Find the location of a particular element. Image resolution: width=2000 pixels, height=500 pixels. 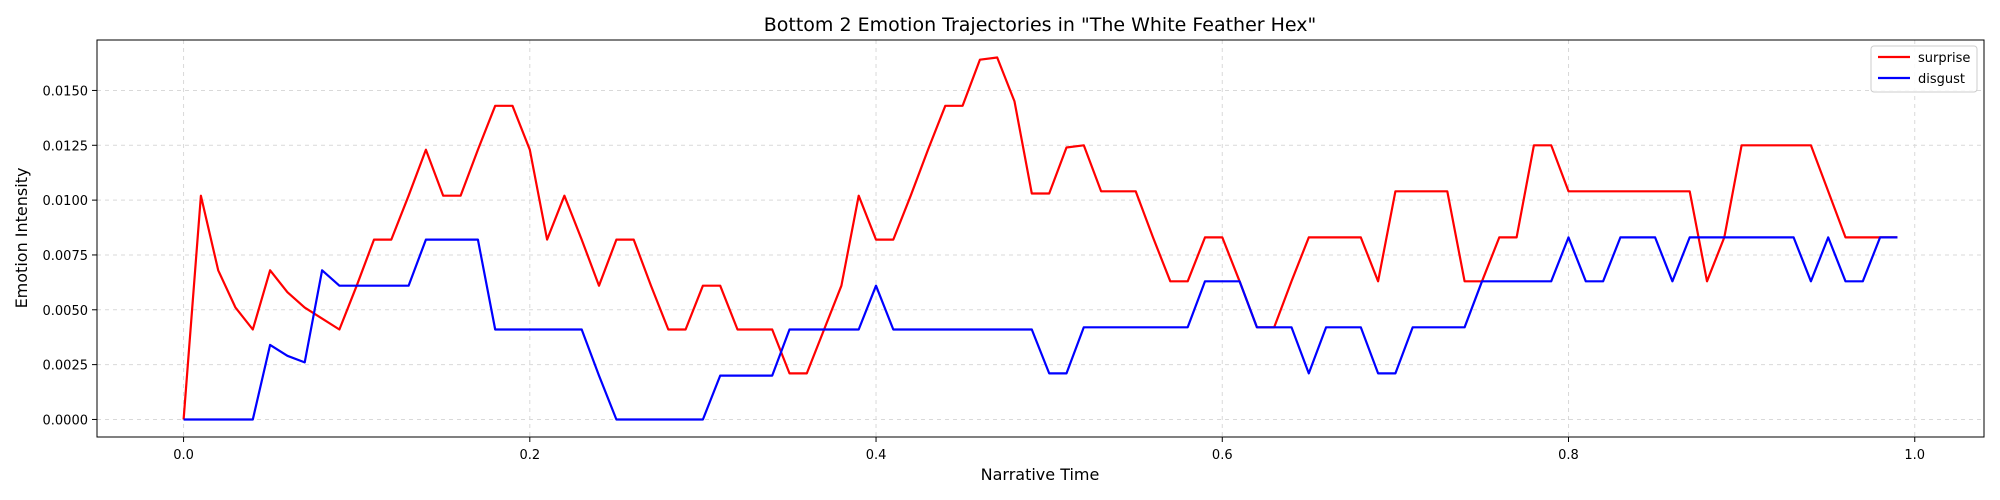

x-tick-label: 0.8 is located at coordinates (1568, 455).